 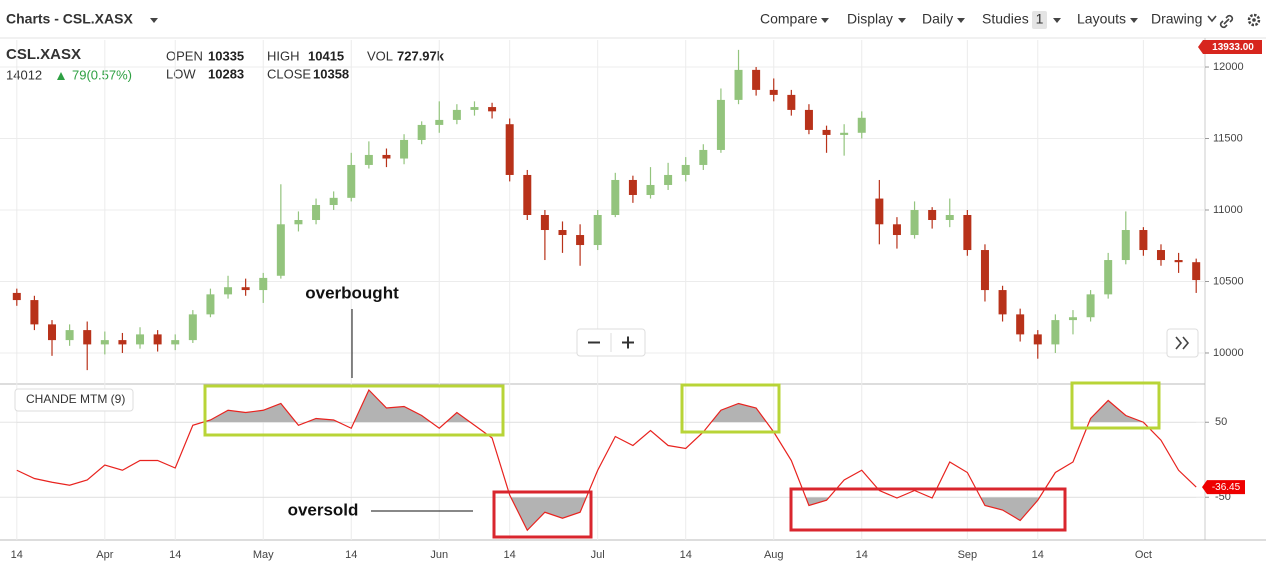 I want to click on settings-icon-center, so click(x=1254, y=20).